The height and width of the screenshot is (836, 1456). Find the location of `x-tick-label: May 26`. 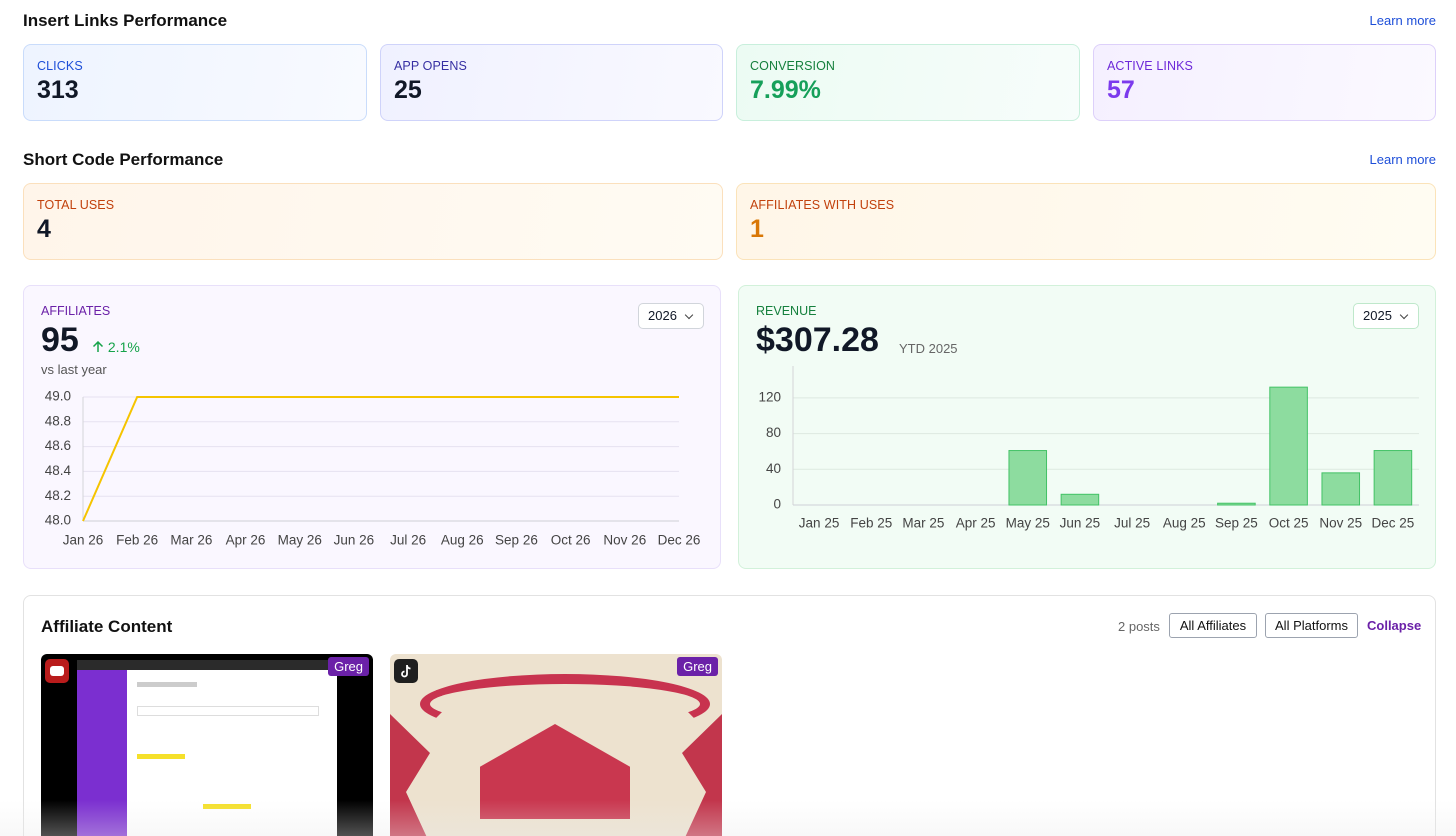

x-tick-label: May 26 is located at coordinates (300, 540).